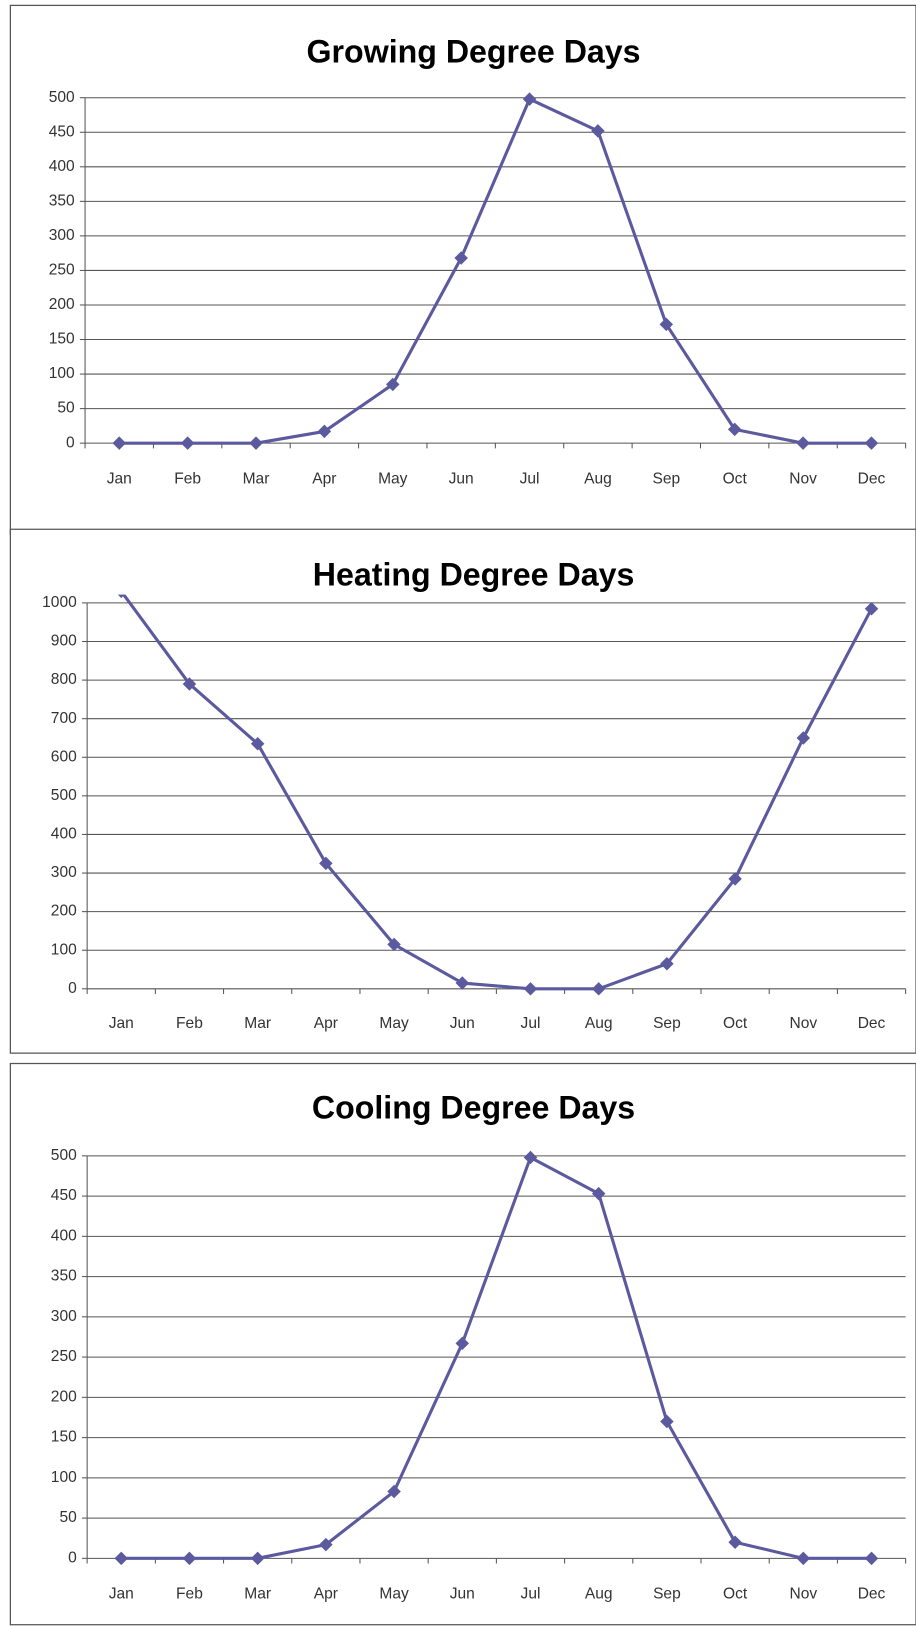 This screenshot has height=1627, width=916. I want to click on y-tick-label: 350, so click(64, 1276).